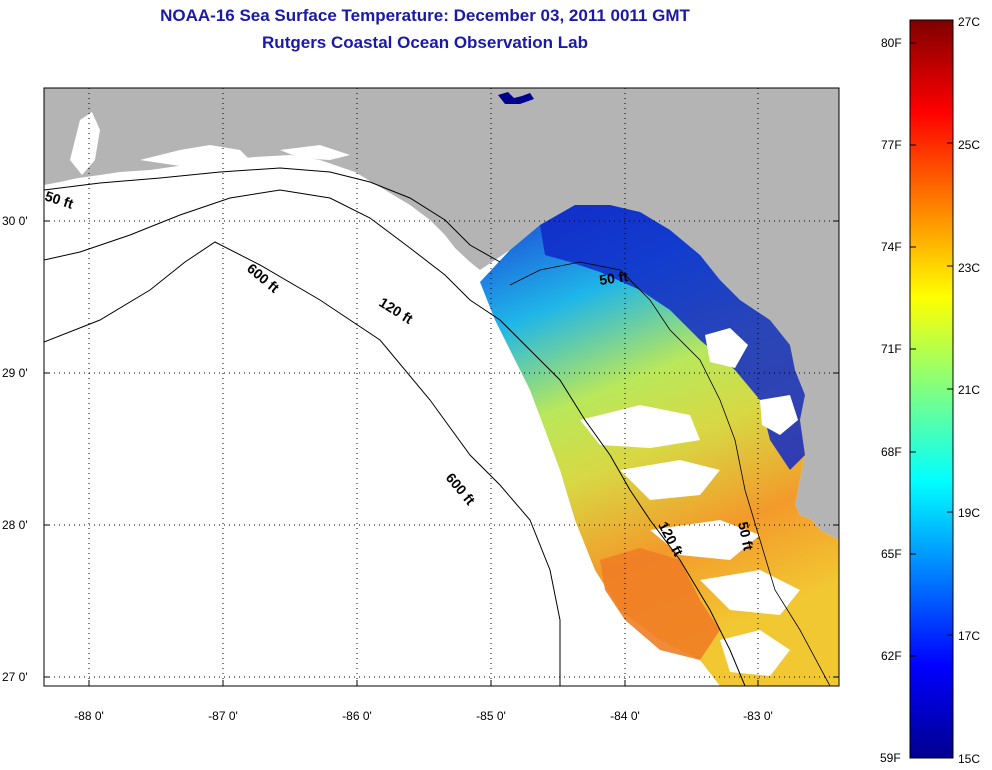 The image size is (992, 770). I want to click on cb-f-62: 62F, so click(891, 656).